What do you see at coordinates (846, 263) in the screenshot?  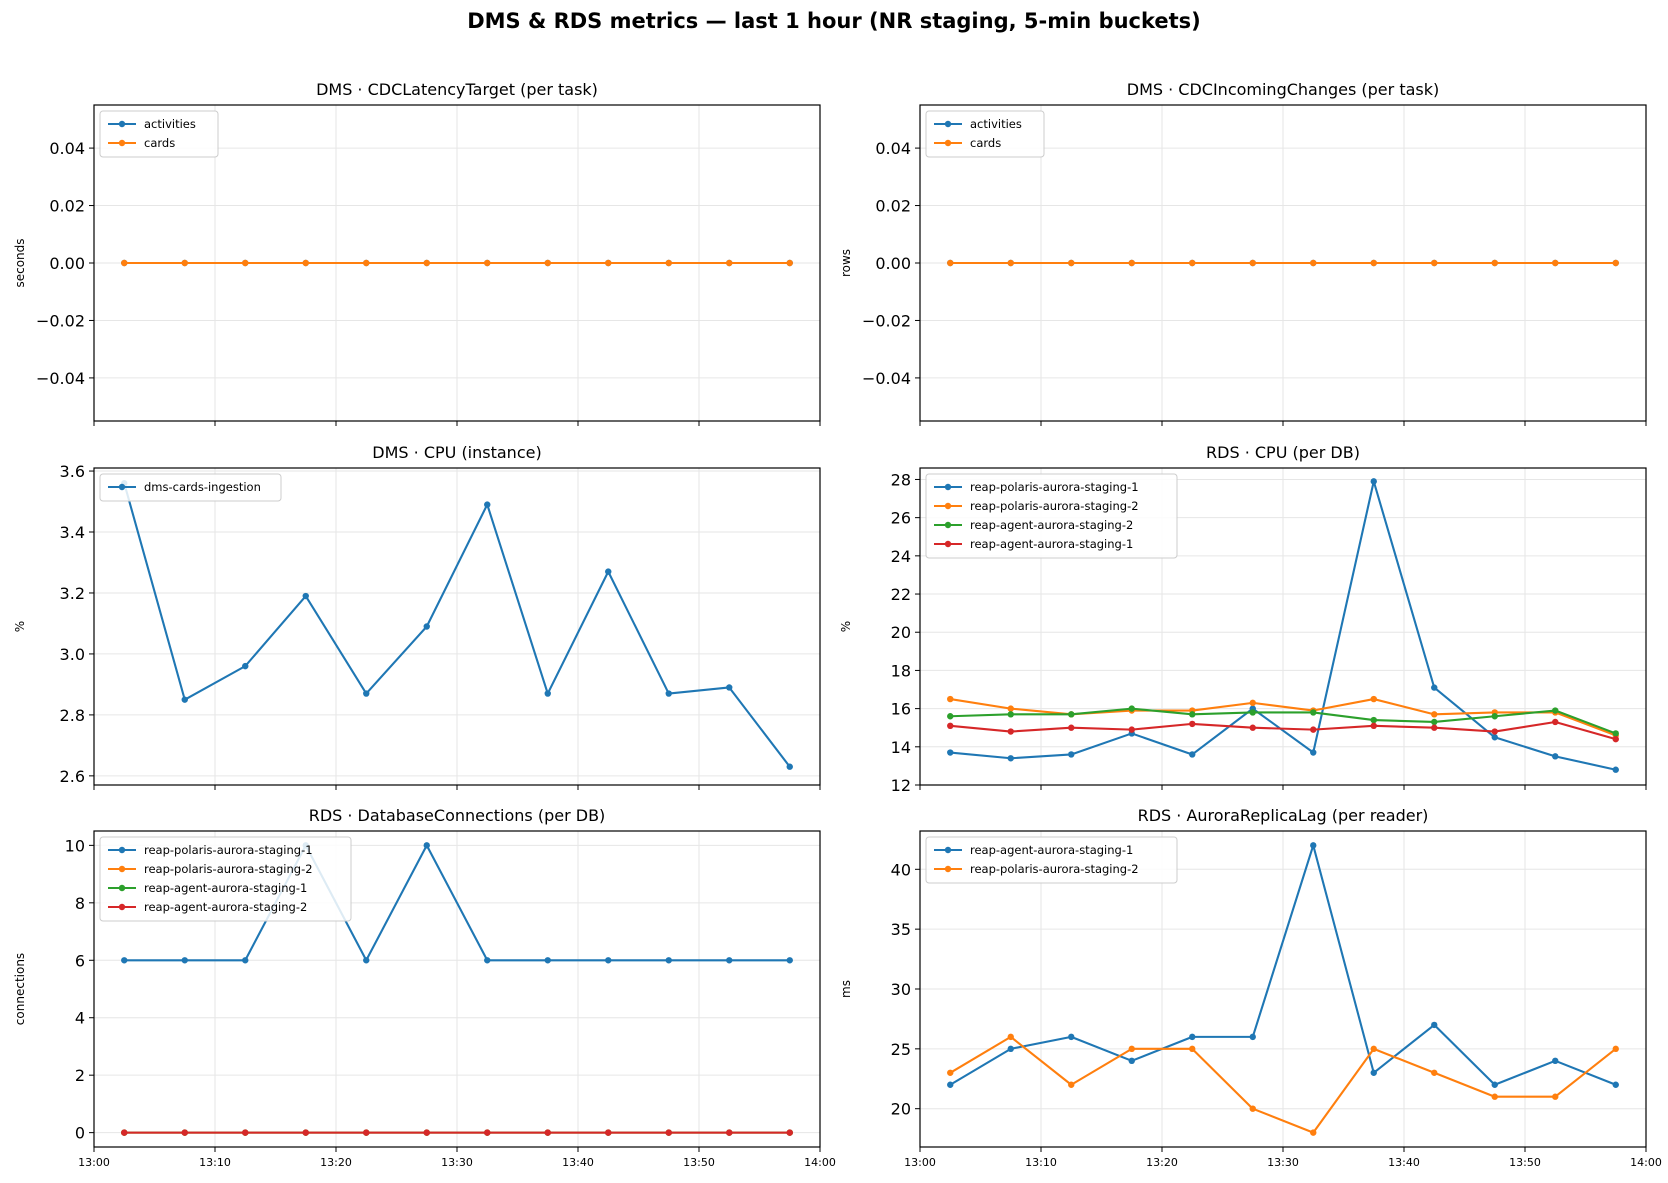 I see `y-axis-label: rows` at bounding box center [846, 263].